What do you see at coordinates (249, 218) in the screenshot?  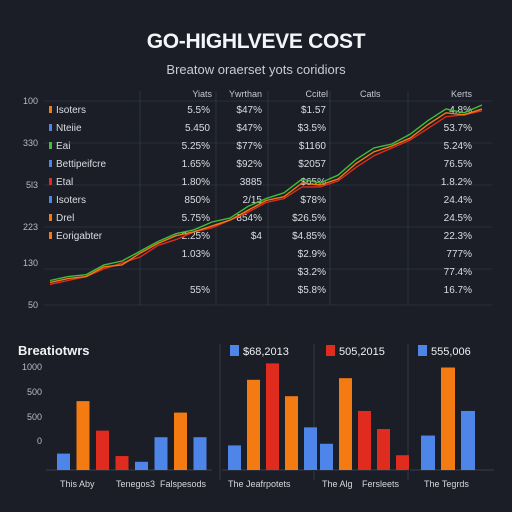 I see `table-cell: 854%` at bounding box center [249, 218].